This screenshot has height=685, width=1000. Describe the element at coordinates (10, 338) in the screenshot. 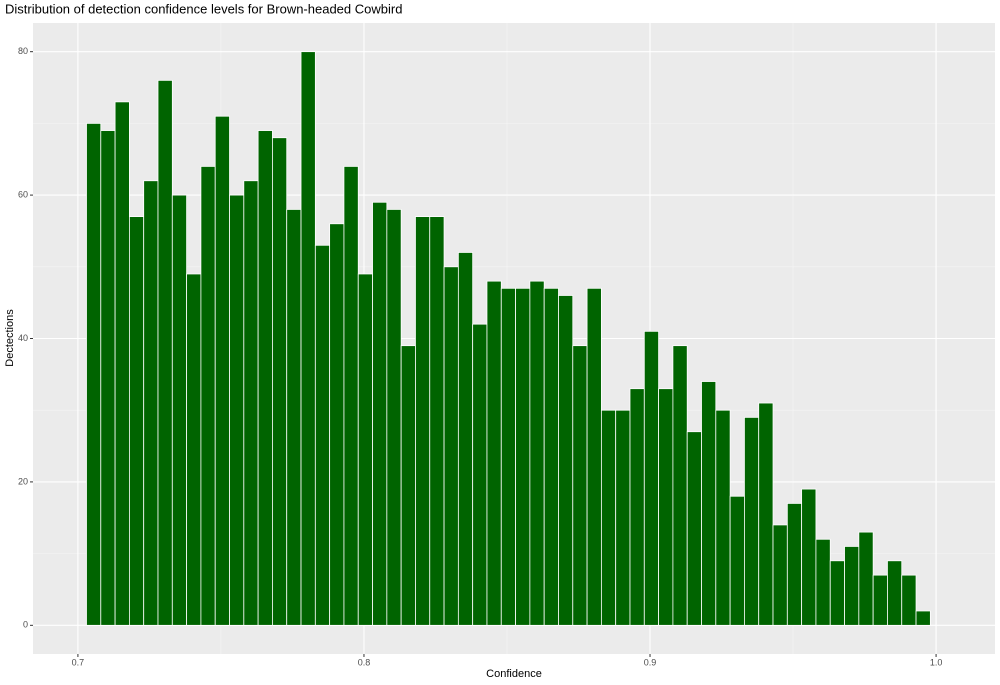

I see `y-axis-title: Dectections` at that location.